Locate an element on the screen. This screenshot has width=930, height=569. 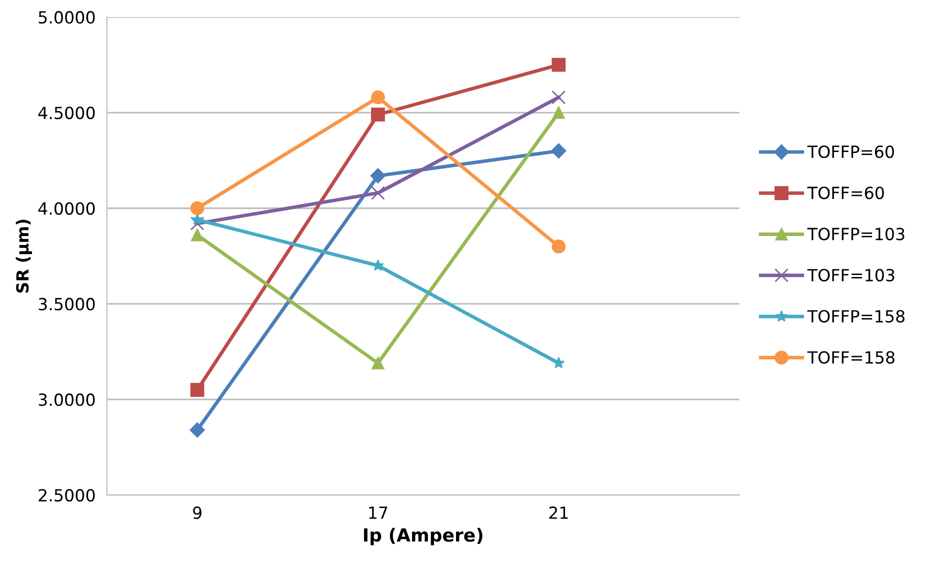
y-tick-label: 3.5000 is located at coordinates (66, 304).